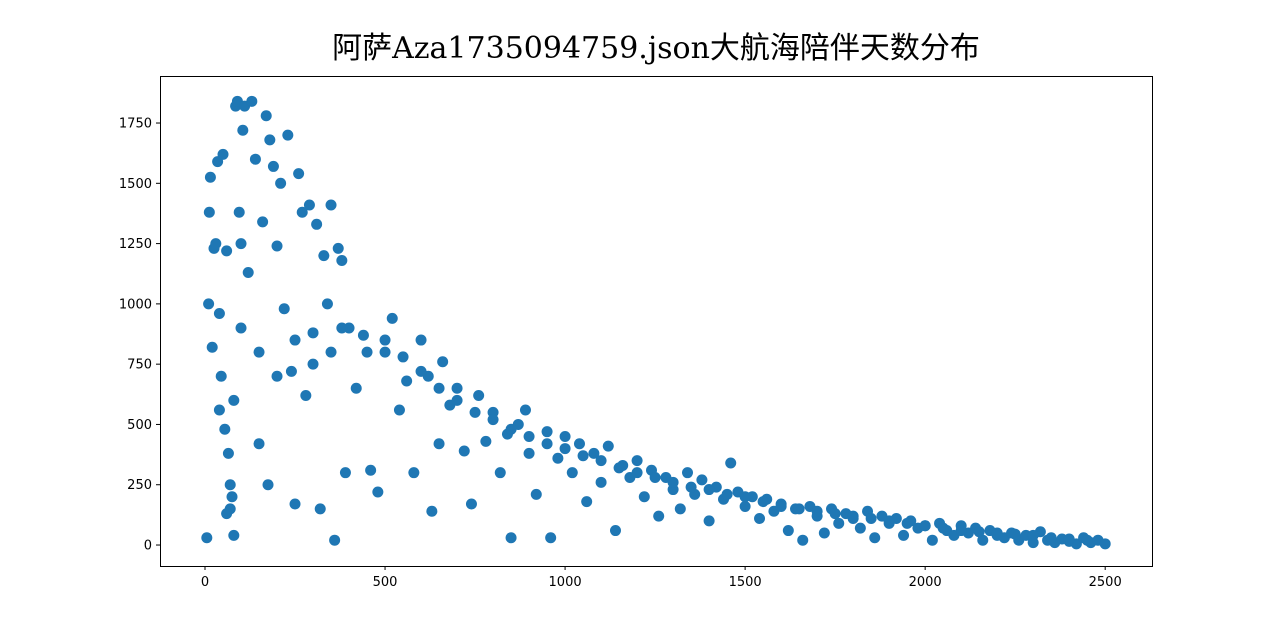 This screenshot has height=641, width=1280. Describe the element at coordinates (745, 582) in the screenshot. I see `x-tick-label: 1500` at that location.